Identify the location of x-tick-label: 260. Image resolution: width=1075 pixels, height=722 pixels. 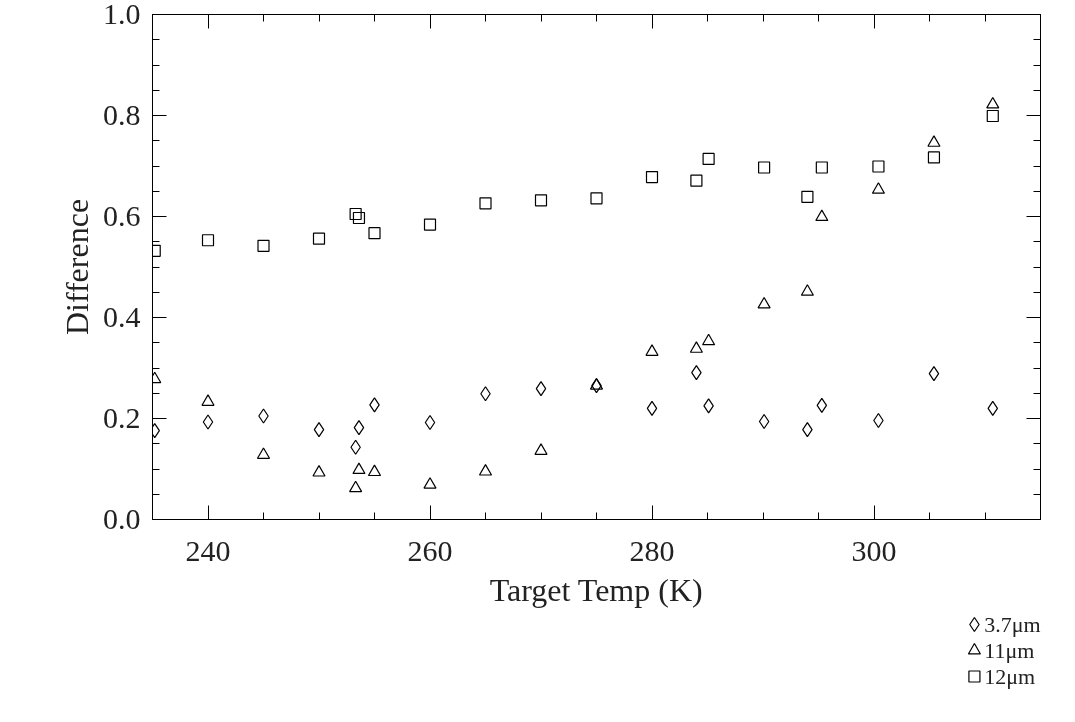
(430, 550).